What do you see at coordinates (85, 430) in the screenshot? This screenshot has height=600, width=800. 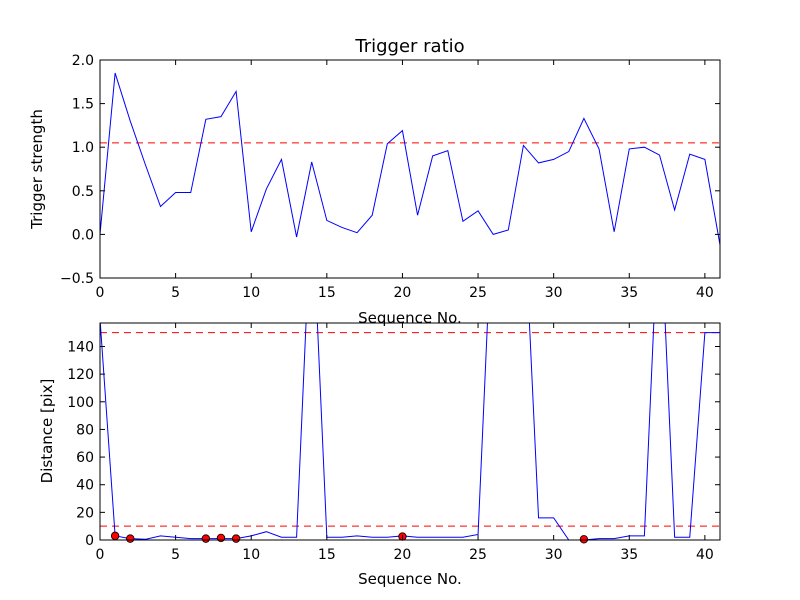 I see `y-tick-label: 80` at bounding box center [85, 430].